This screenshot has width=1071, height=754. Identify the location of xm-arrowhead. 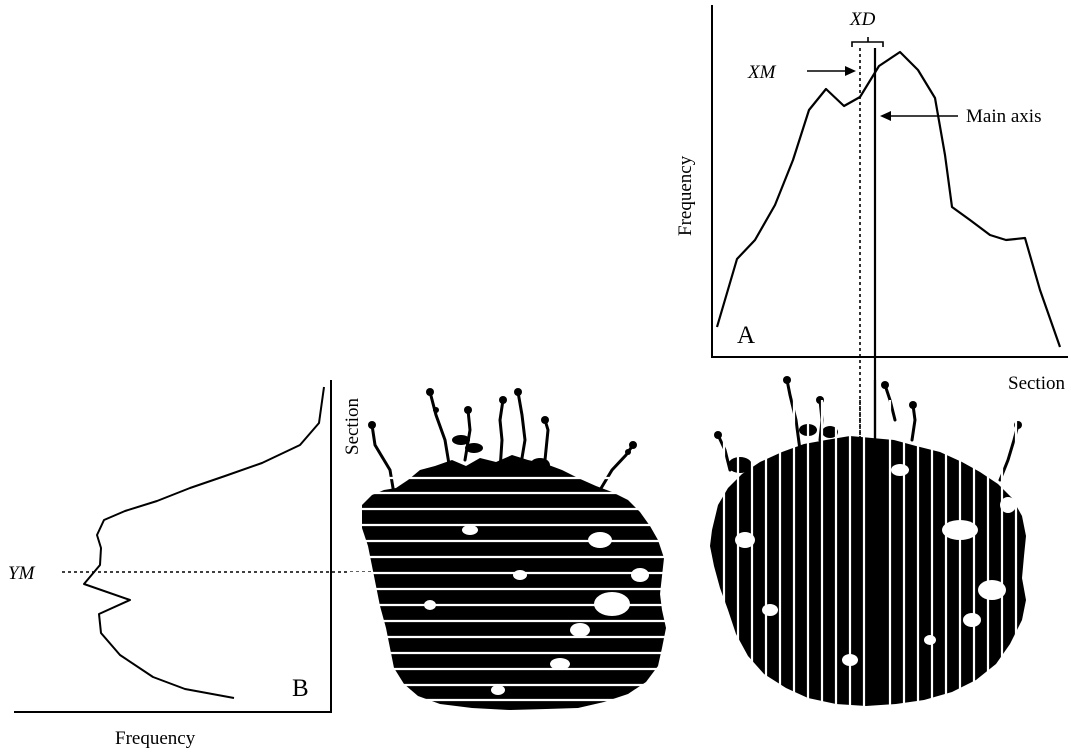
(850, 71).